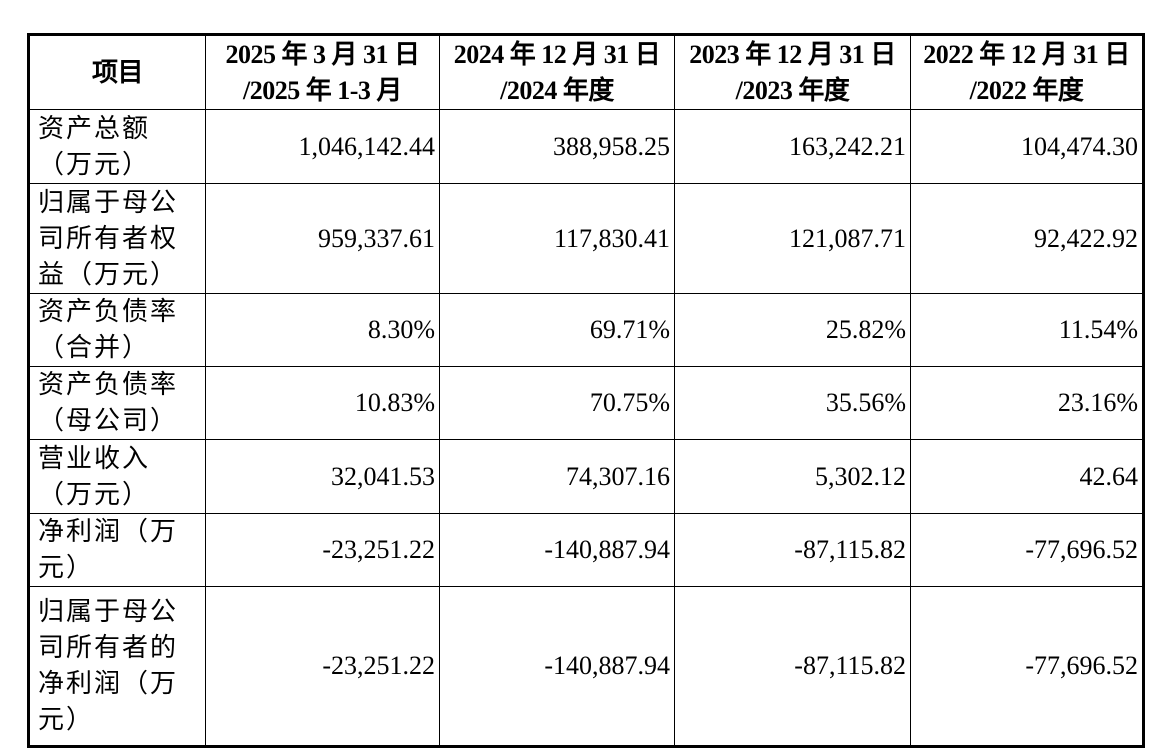 This screenshot has width=1176, height=748. What do you see at coordinates (557, 403) in the screenshot?
I see `cell-value: 70.75%` at bounding box center [557, 403].